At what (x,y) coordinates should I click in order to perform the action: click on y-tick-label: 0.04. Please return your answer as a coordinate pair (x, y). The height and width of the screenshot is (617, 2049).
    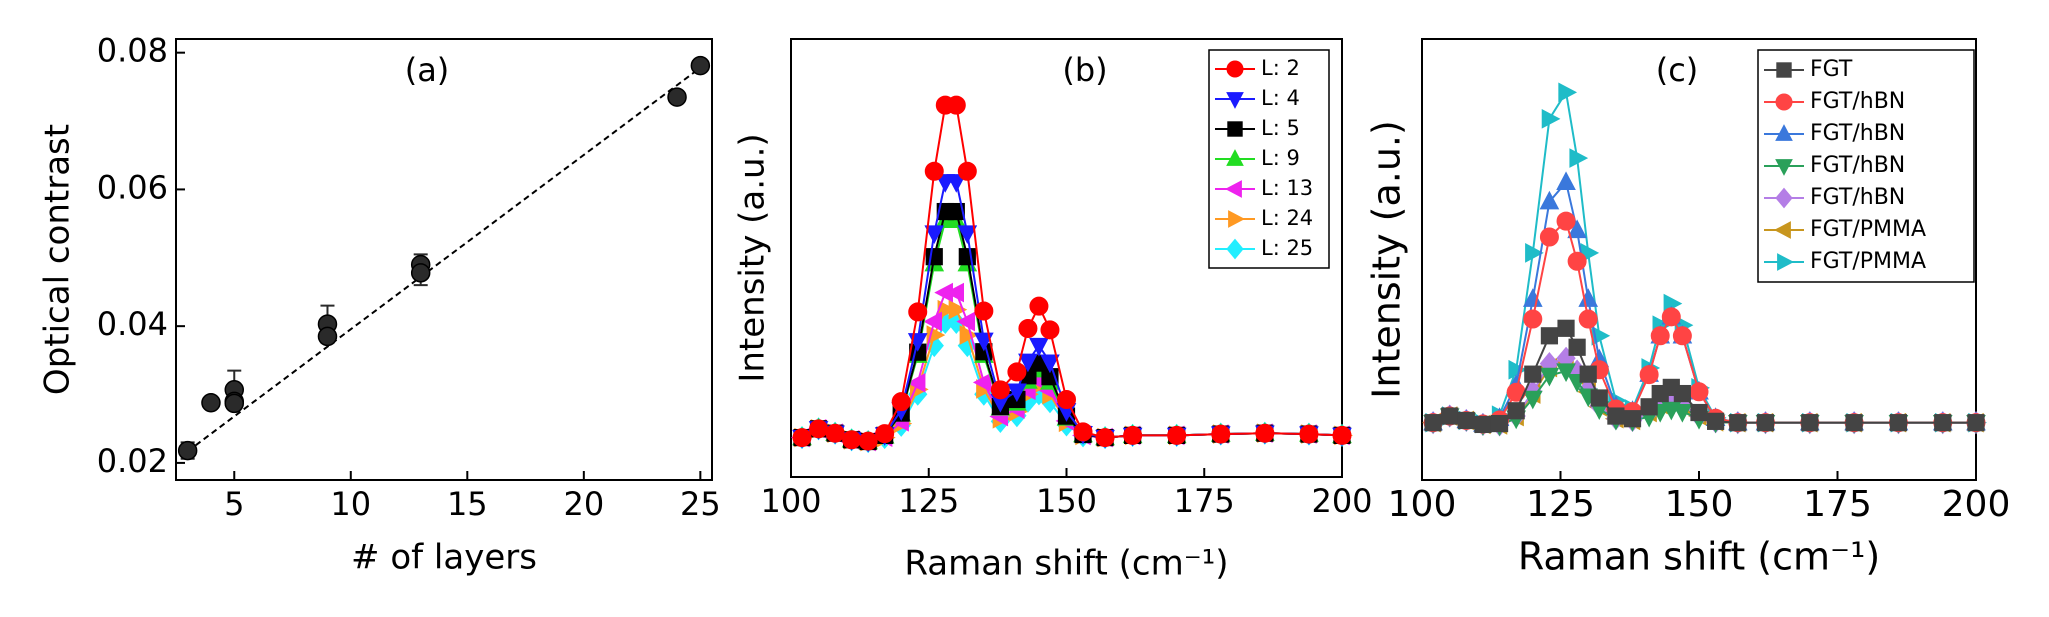
    Looking at the image, I should click on (132, 324).